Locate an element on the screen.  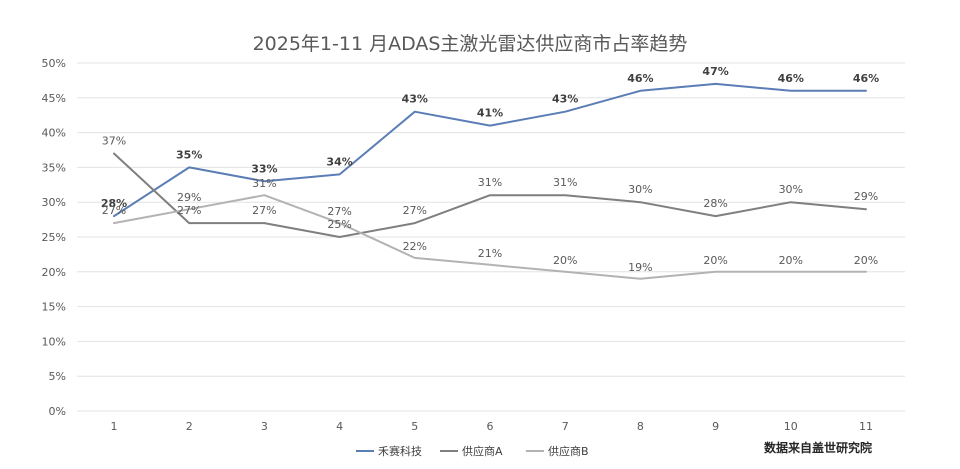
x-tick-label: 11 is located at coordinates (866, 426).